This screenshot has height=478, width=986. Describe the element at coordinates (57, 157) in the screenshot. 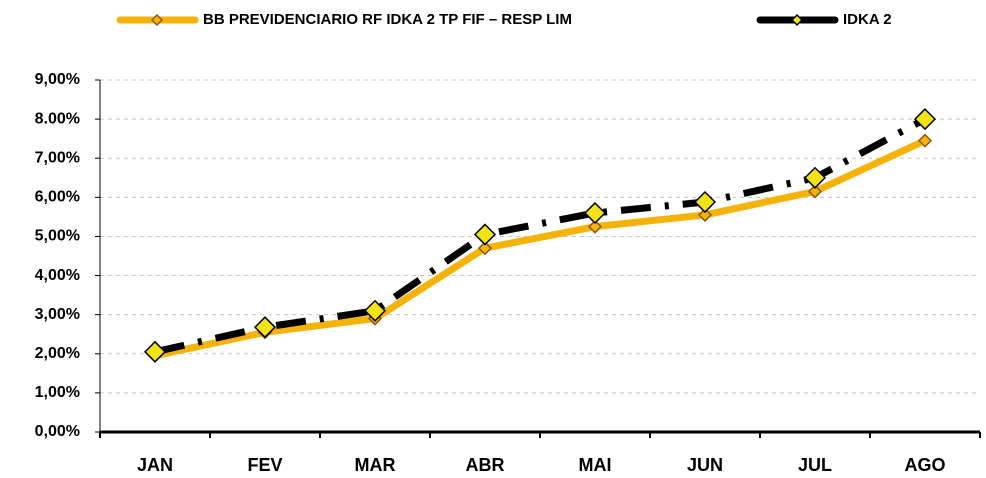

I see `y-tick-label: 7,00%` at that location.